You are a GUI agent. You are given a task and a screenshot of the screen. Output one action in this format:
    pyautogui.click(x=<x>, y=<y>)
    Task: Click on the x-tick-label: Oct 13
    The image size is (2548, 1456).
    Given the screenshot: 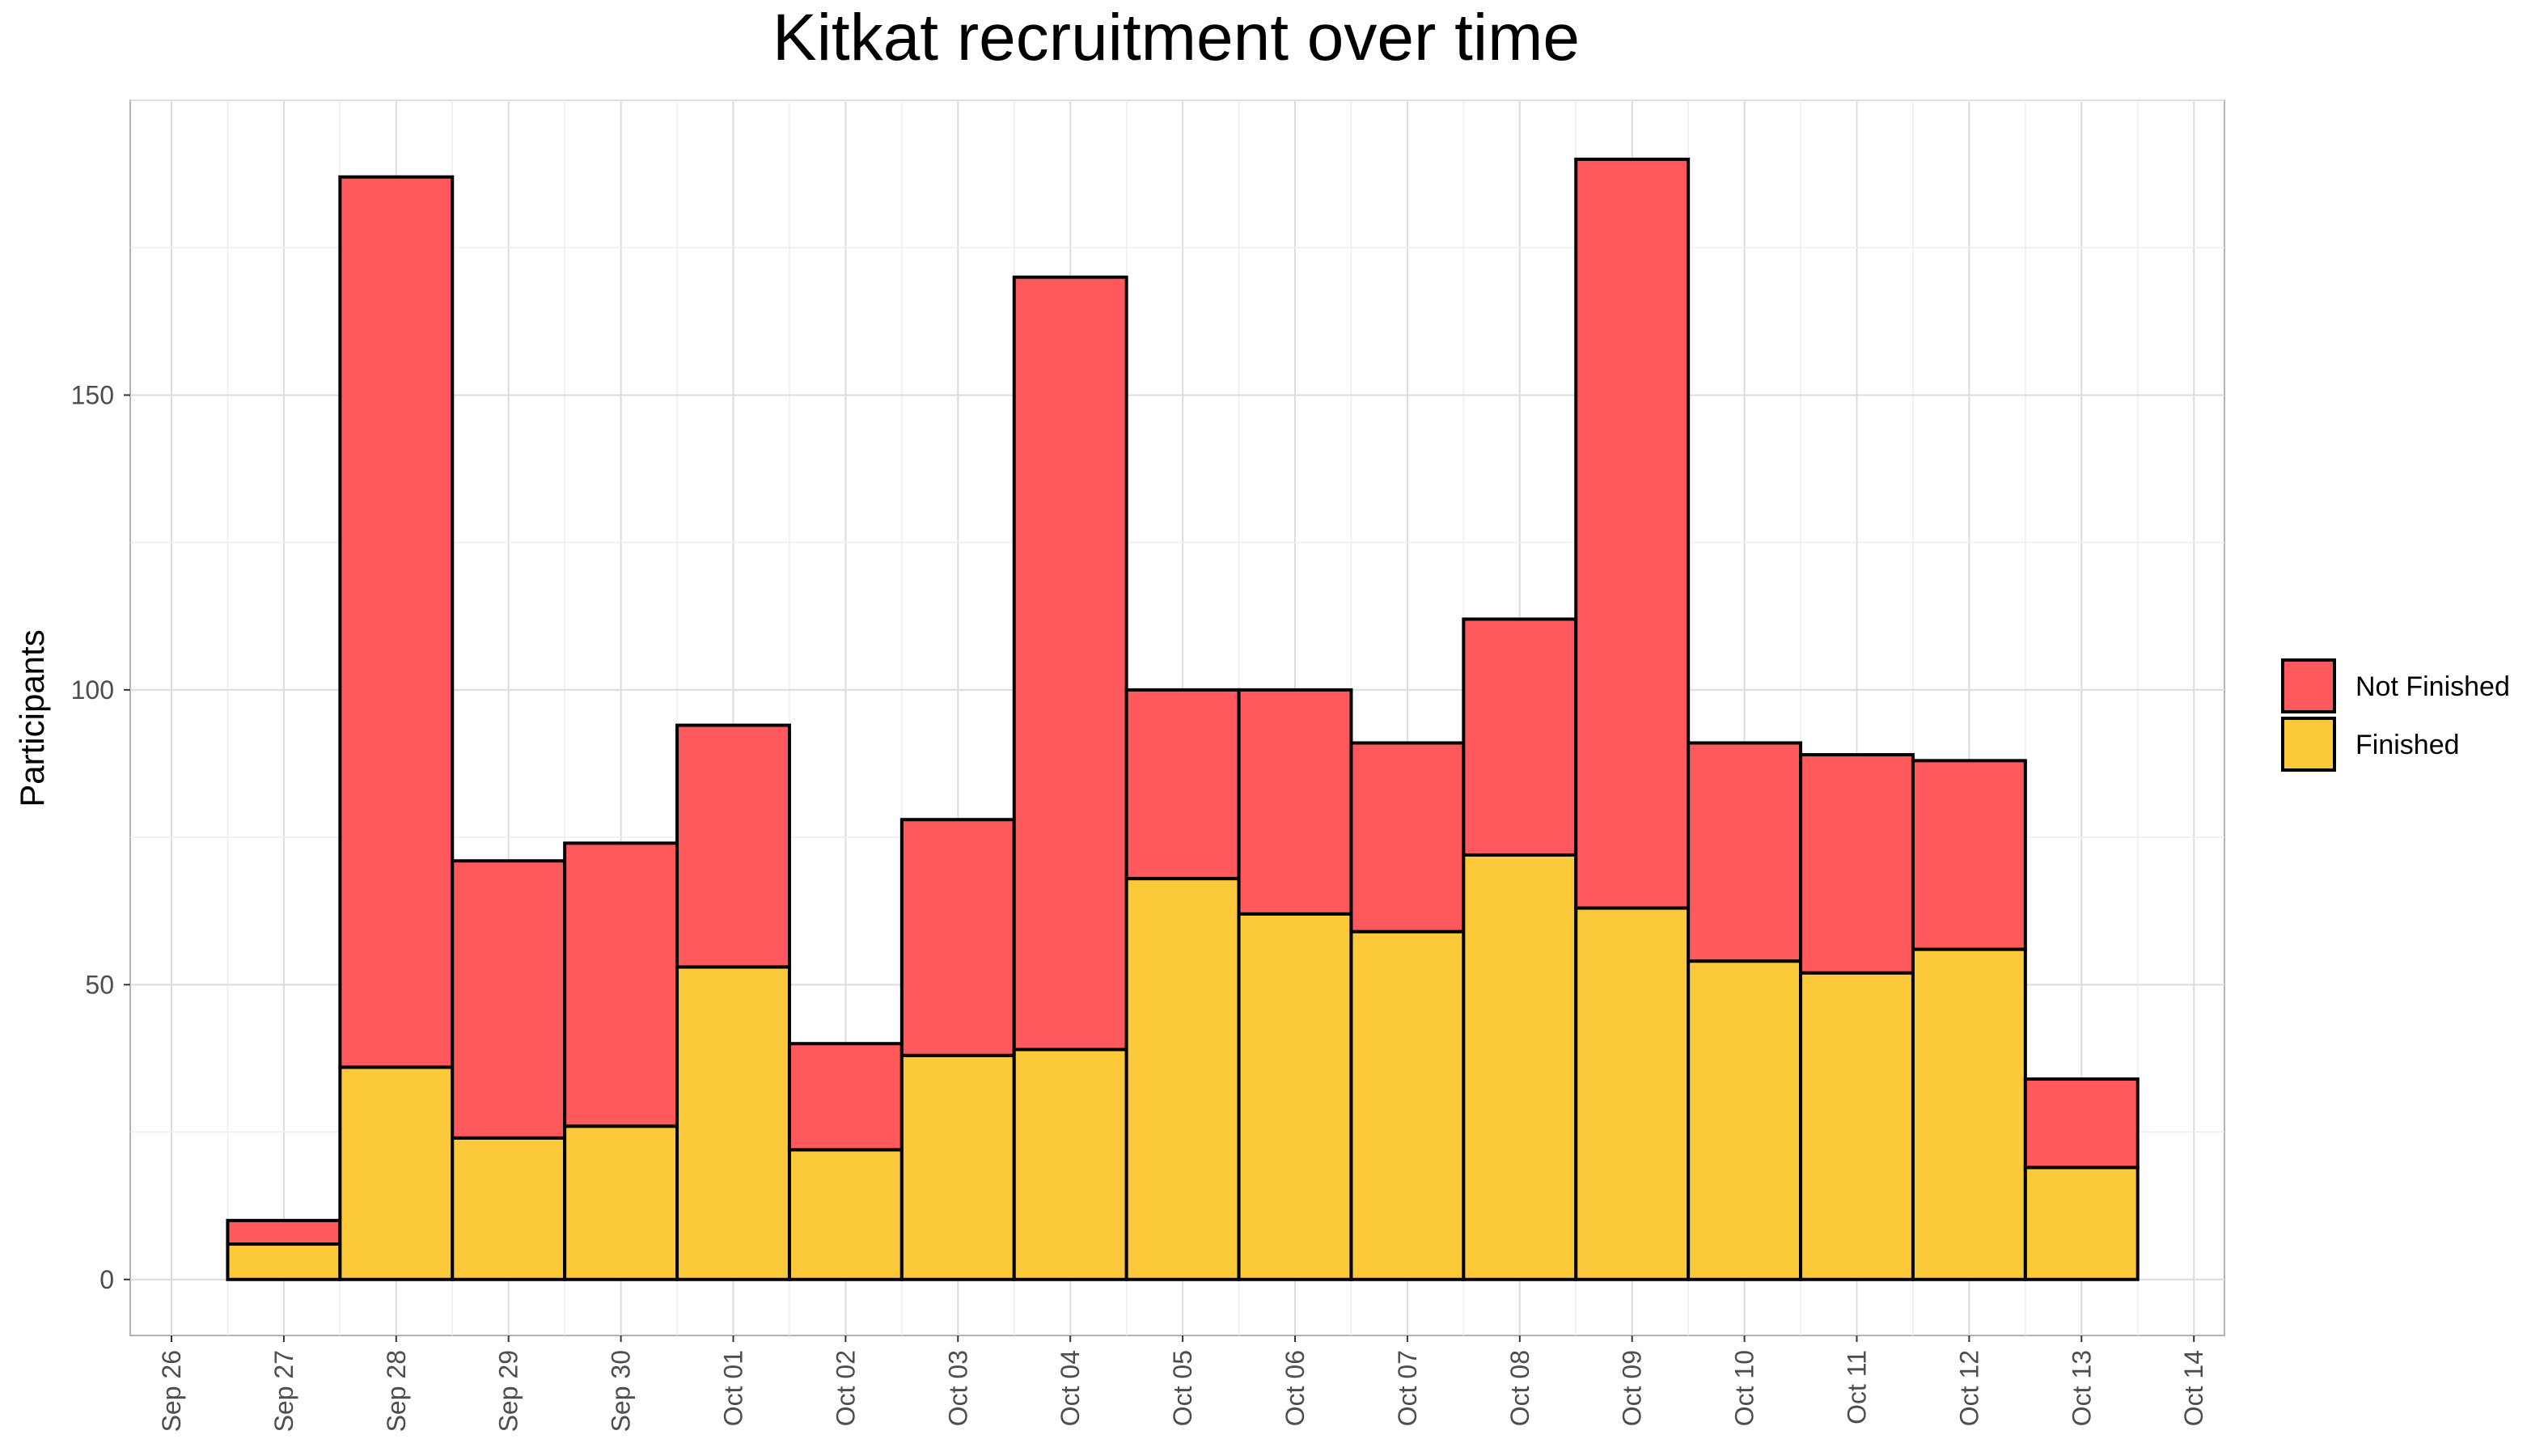 What is the action you would take?
    pyautogui.click(x=2081, y=1388)
    